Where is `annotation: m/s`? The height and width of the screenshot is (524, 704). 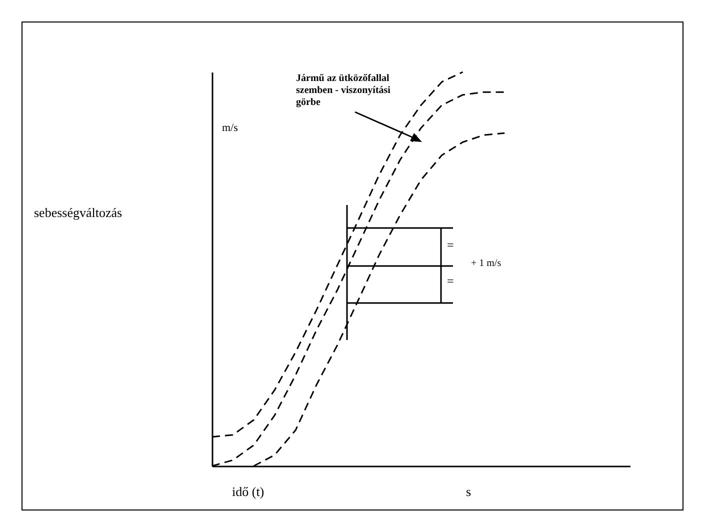 annotation: m/s is located at coordinates (230, 128).